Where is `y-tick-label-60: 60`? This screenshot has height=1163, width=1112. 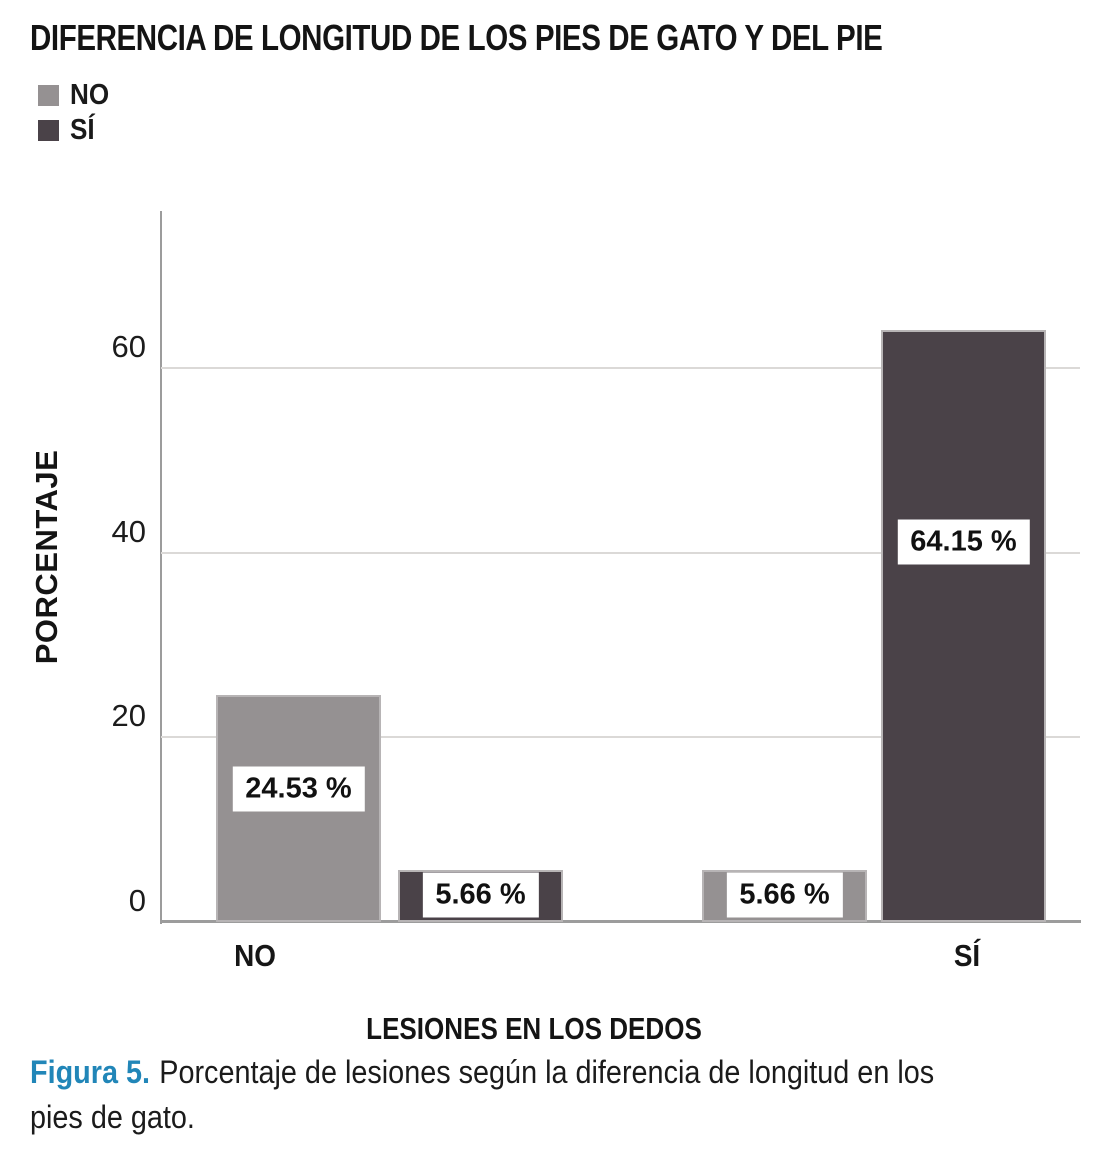
y-tick-label-60: 60 is located at coordinates (128, 346).